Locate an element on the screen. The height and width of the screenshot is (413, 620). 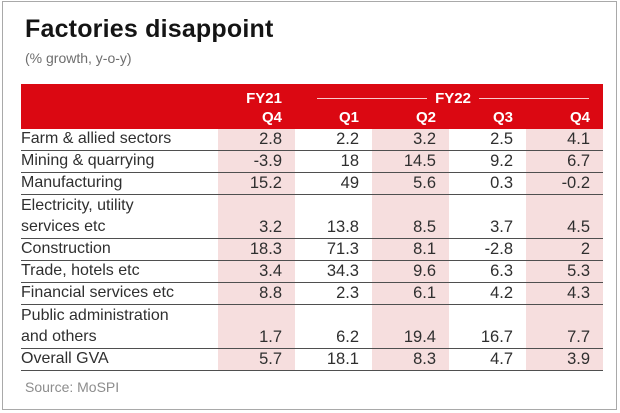
cell-value: -2.8 is located at coordinates (498, 249).